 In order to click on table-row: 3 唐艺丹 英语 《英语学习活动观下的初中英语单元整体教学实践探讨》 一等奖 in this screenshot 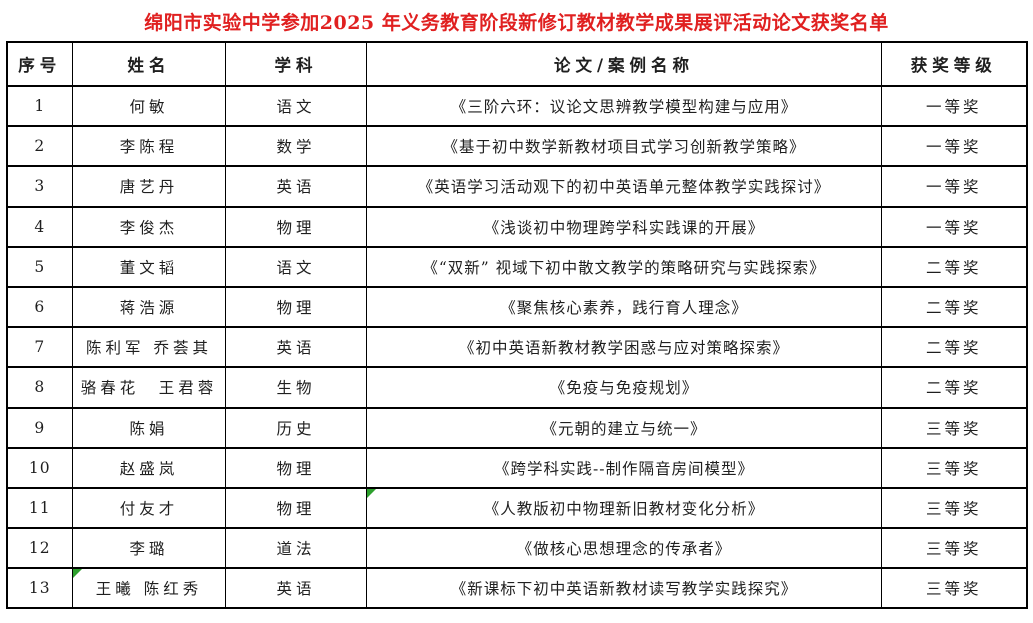, I will do `click(516, 186)`.